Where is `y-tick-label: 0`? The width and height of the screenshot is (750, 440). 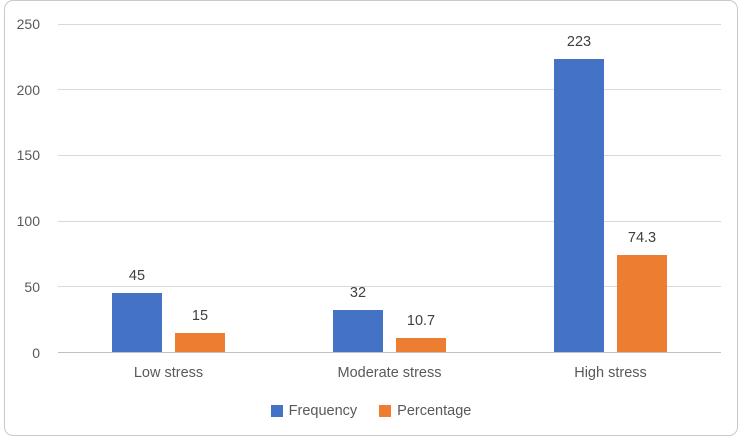 y-tick-label: 0 is located at coordinates (36, 352).